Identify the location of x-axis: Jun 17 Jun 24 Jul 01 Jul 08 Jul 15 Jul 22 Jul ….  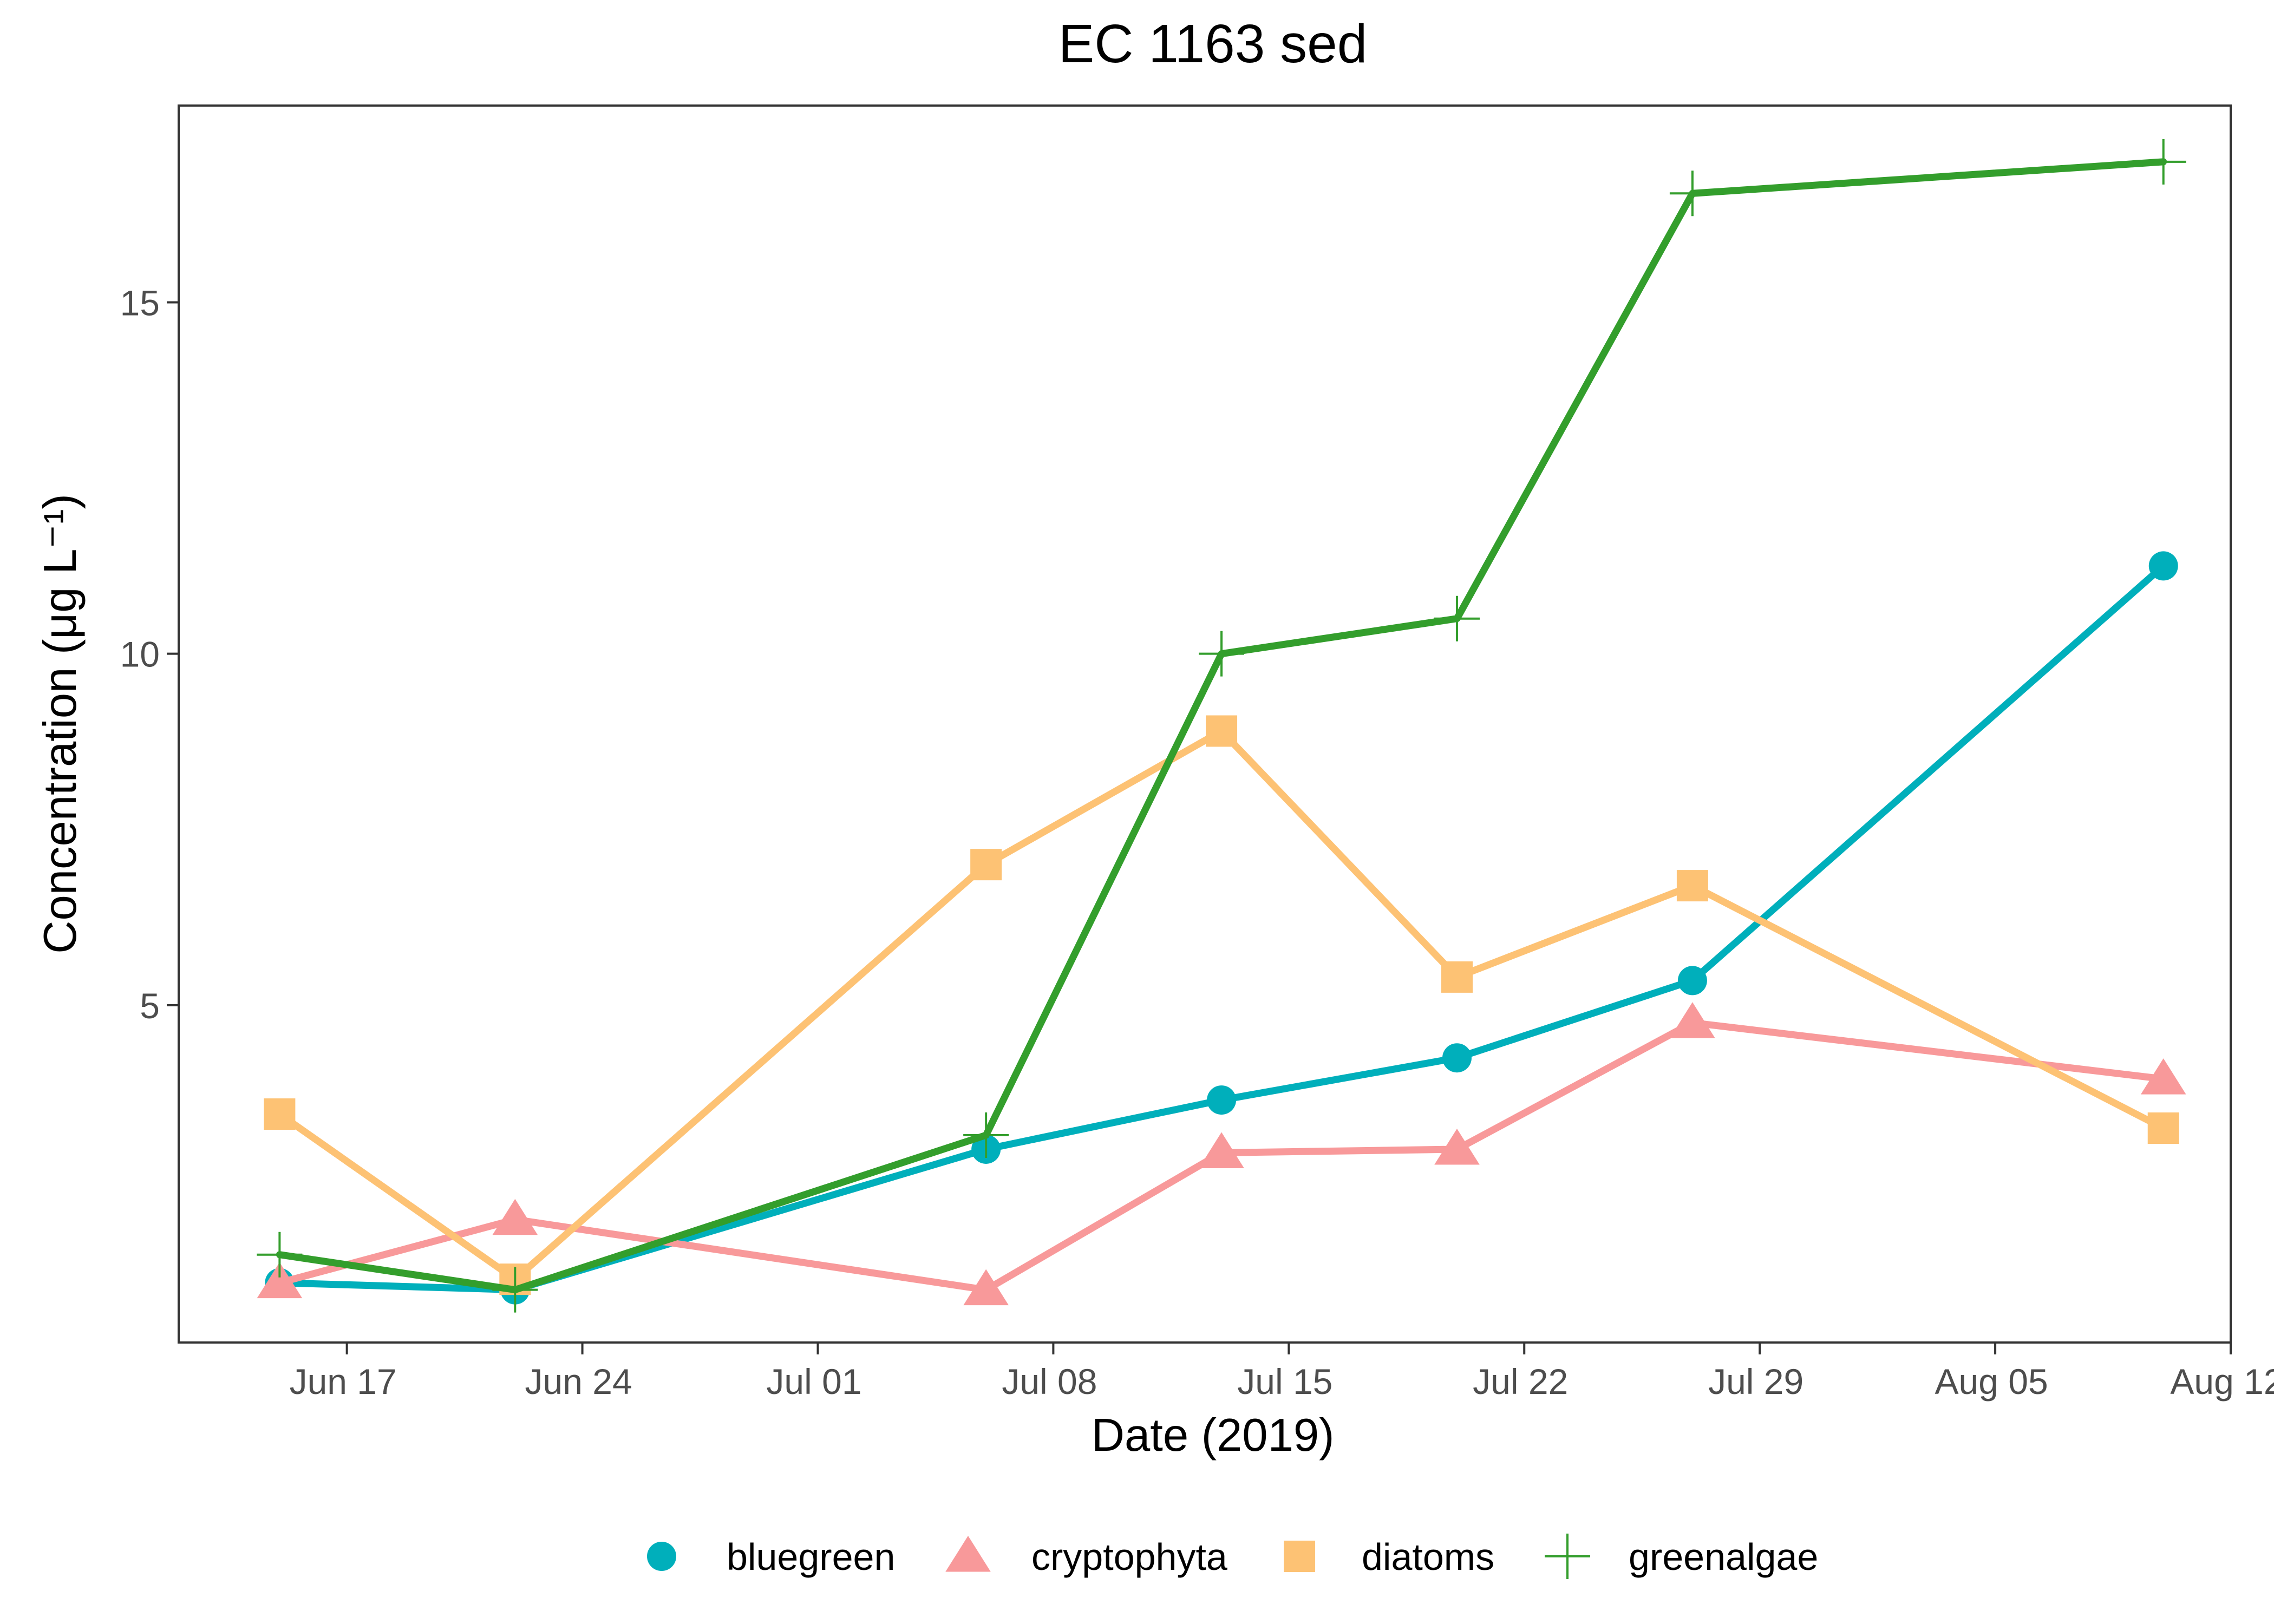
(1282, 1372).